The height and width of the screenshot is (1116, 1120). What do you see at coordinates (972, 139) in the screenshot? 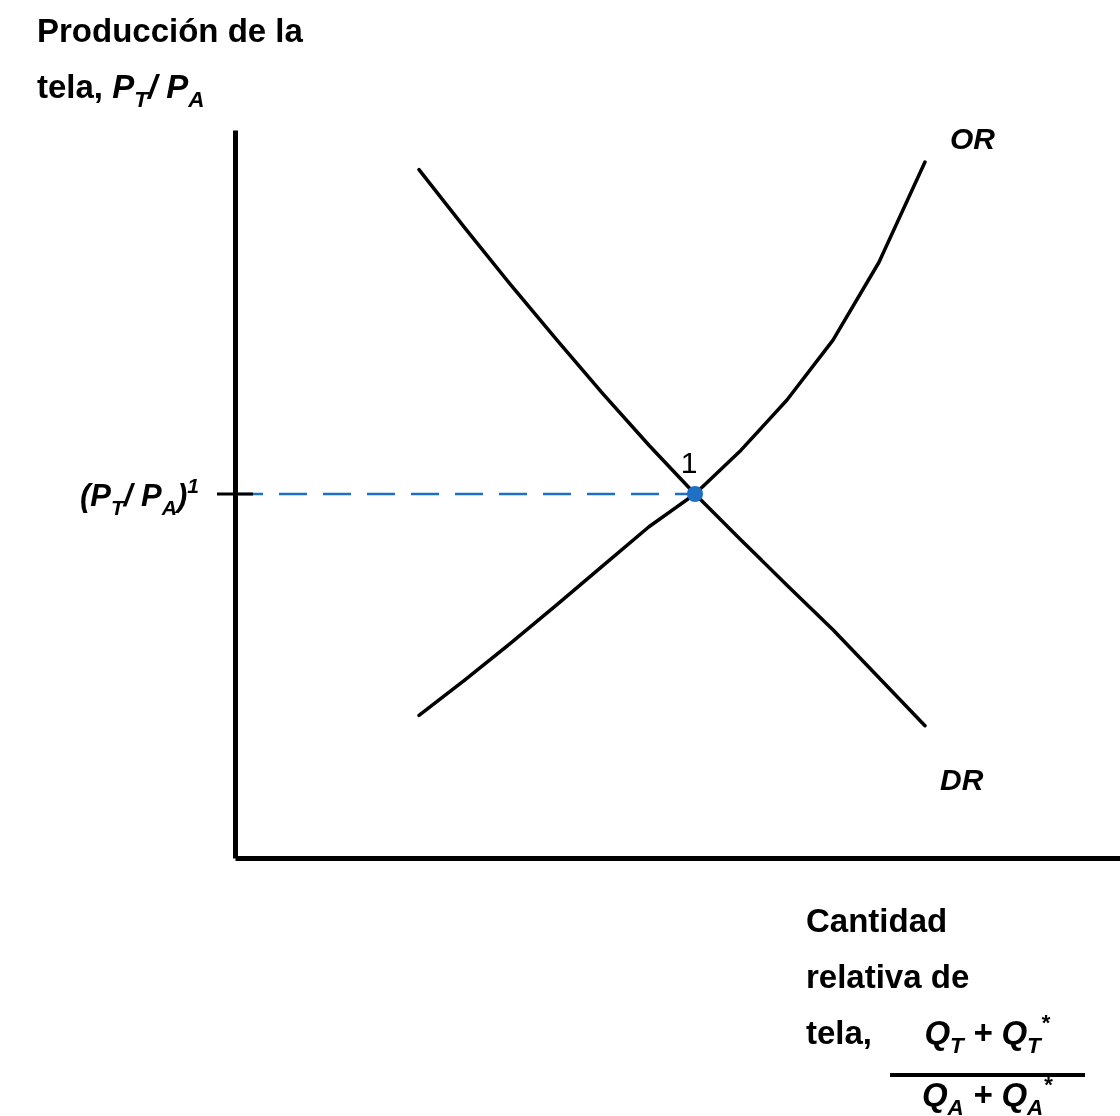
I see `series-label: OR` at bounding box center [972, 139].